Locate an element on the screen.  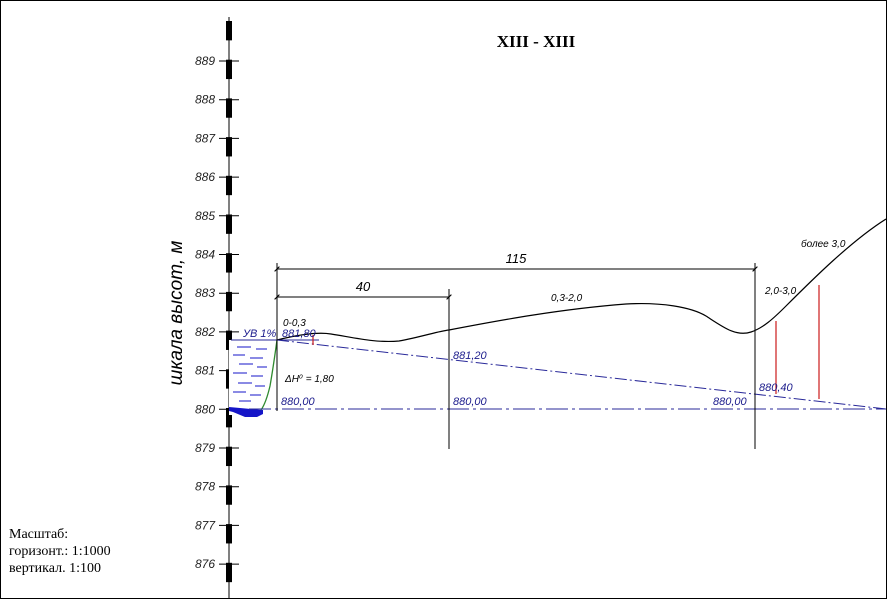
level-base-right: 880,00 is located at coordinates (730, 402).